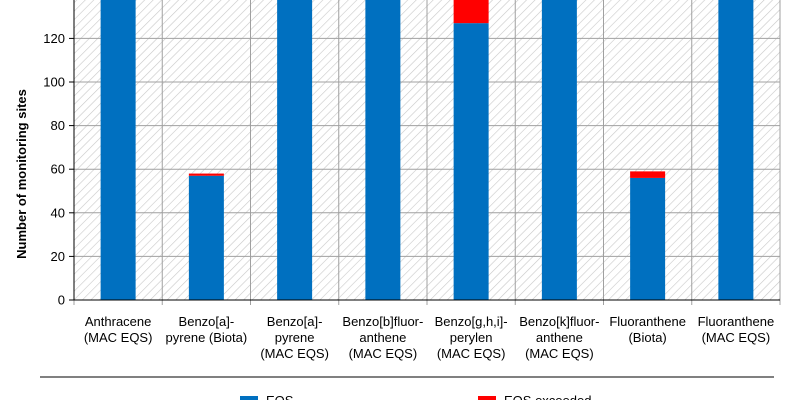 The width and height of the screenshot is (800, 400). I want to click on category-label: Benzo[g,h,i]-, so click(471, 321).